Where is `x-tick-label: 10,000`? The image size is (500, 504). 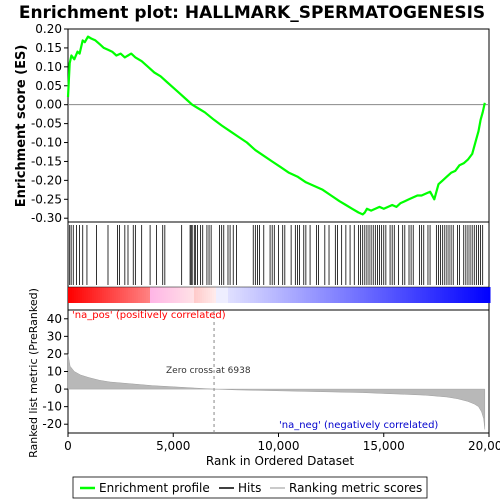
x-tick-label: 10,000 is located at coordinates (279, 446).